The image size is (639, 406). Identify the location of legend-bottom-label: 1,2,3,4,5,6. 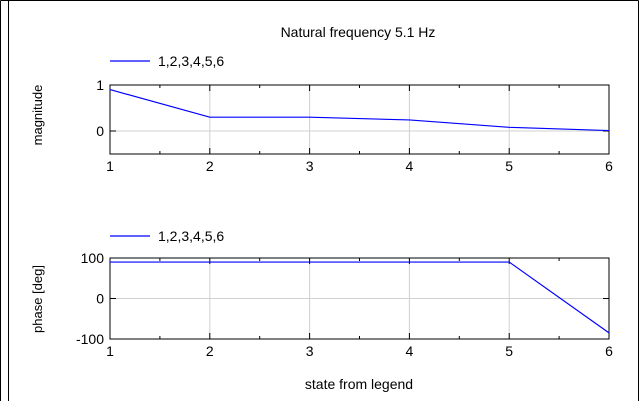
(191, 236).